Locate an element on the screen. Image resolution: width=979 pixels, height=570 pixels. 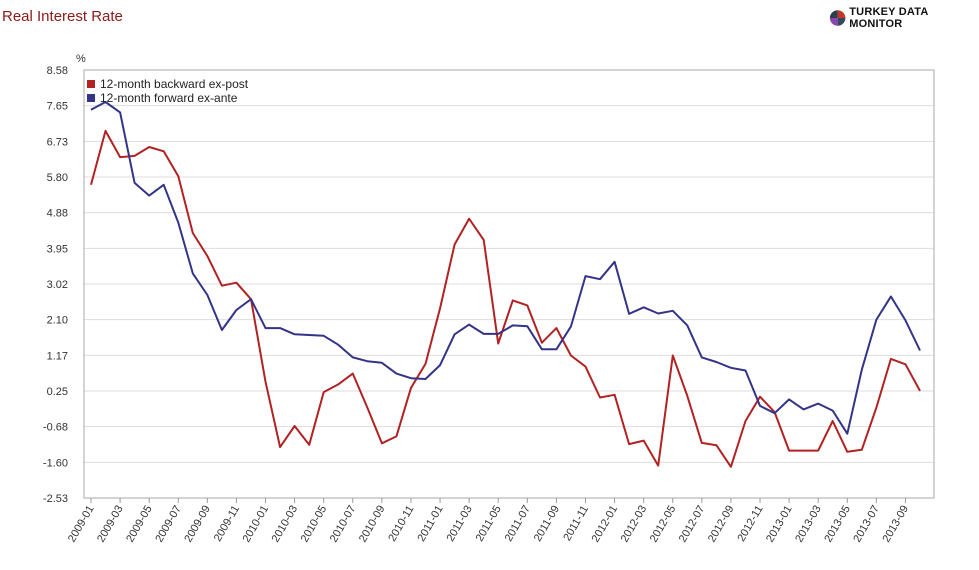
x-tick-label: 2009-09 is located at coordinates (197, 524).